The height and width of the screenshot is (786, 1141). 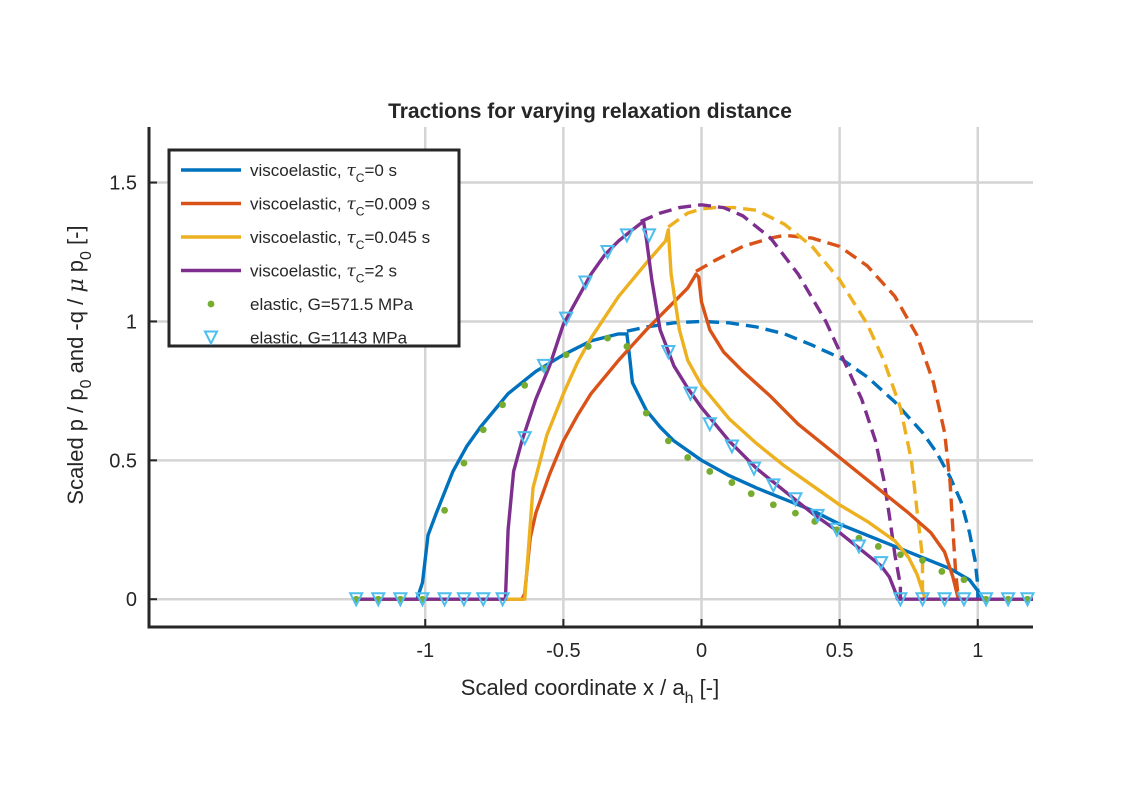 I want to click on y-tick-label: 1, so click(x=131, y=322).